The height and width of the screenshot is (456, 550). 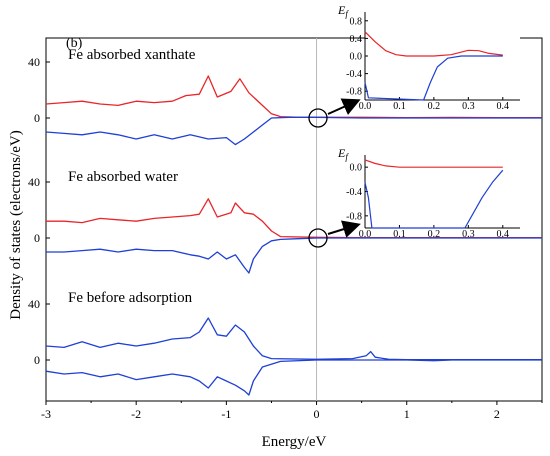 I want to click on subplot-label-water: Fe absorbed water, so click(x=123, y=177).